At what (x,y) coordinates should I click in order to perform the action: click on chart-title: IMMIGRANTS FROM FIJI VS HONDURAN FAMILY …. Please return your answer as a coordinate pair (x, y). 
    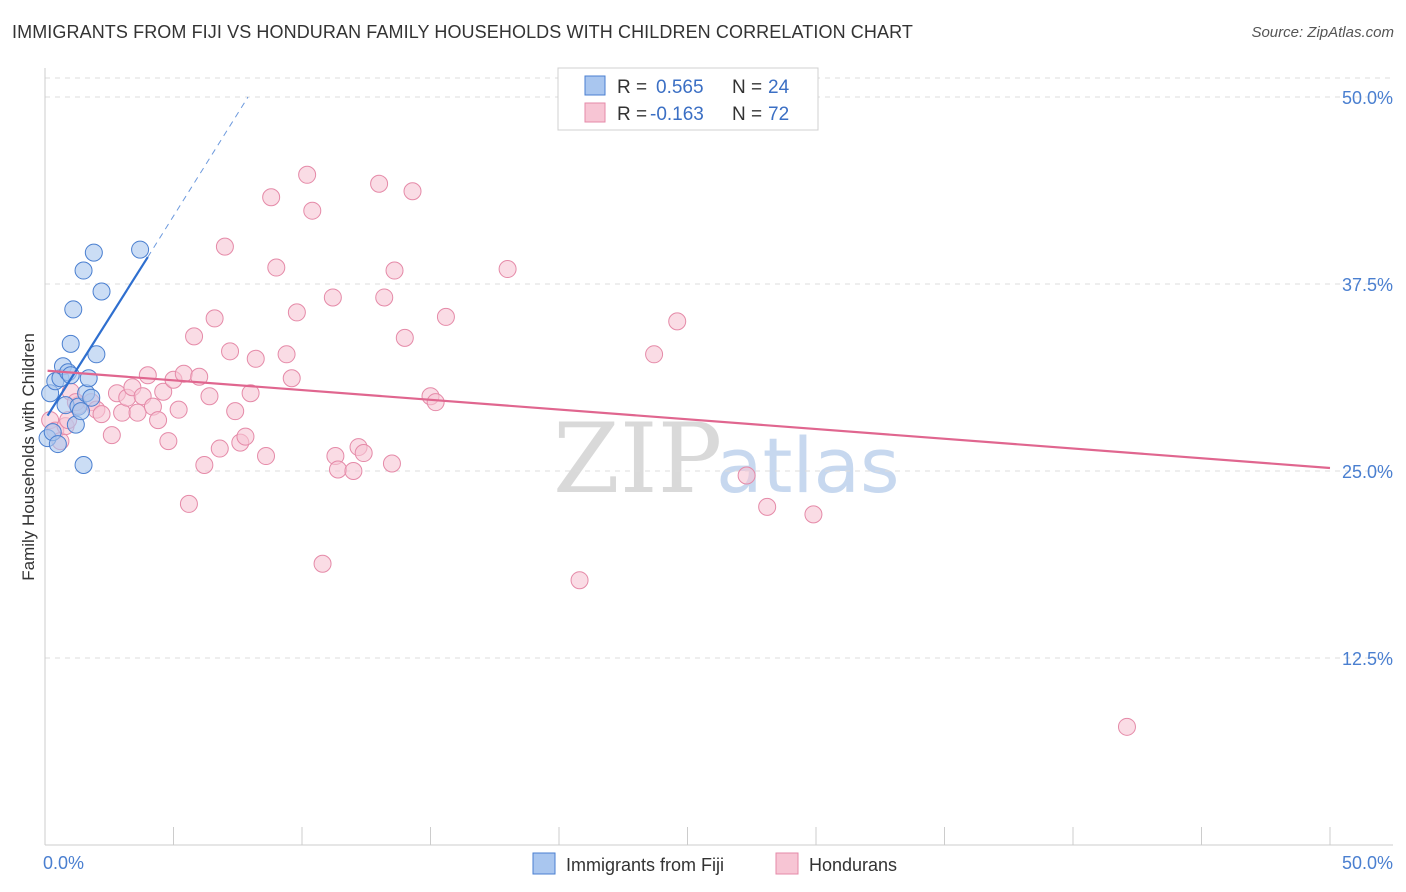
    Looking at the image, I should click on (462, 32).